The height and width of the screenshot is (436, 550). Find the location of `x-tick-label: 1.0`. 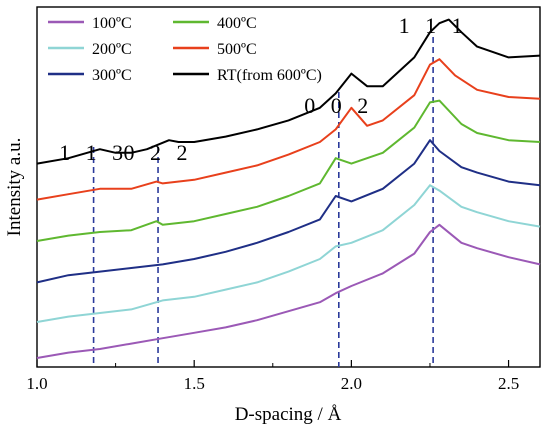

x-tick-label: 1.0 is located at coordinates (36, 383).